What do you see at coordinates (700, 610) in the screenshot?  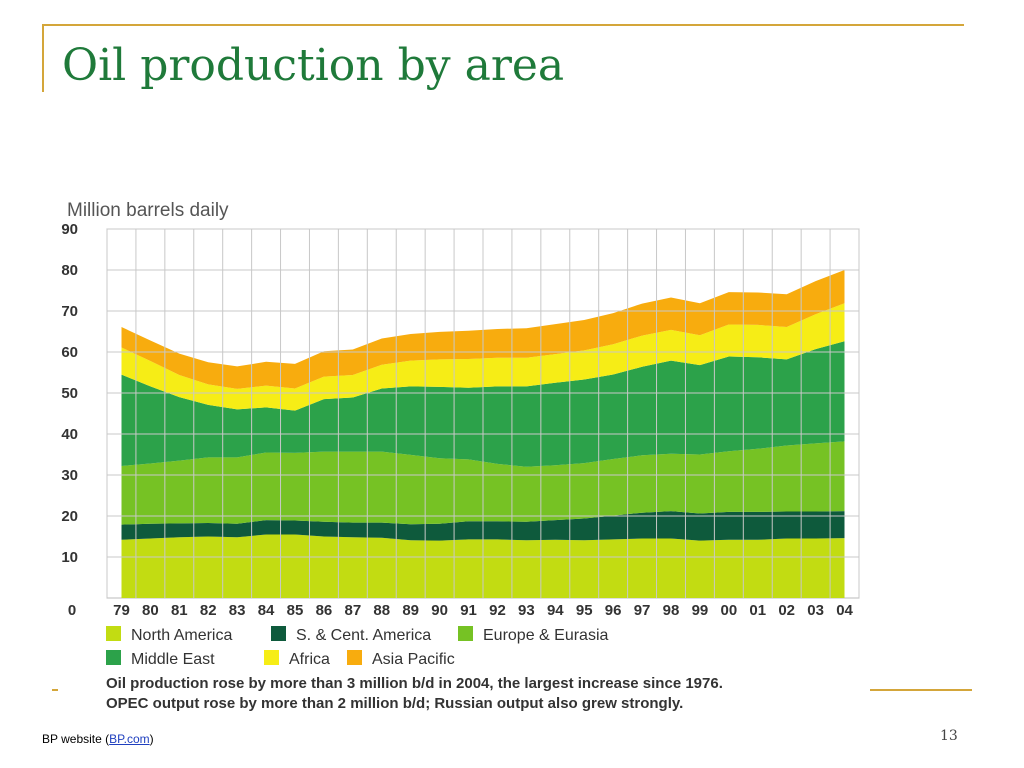 I see `x-tick-label-20: 99` at bounding box center [700, 610].